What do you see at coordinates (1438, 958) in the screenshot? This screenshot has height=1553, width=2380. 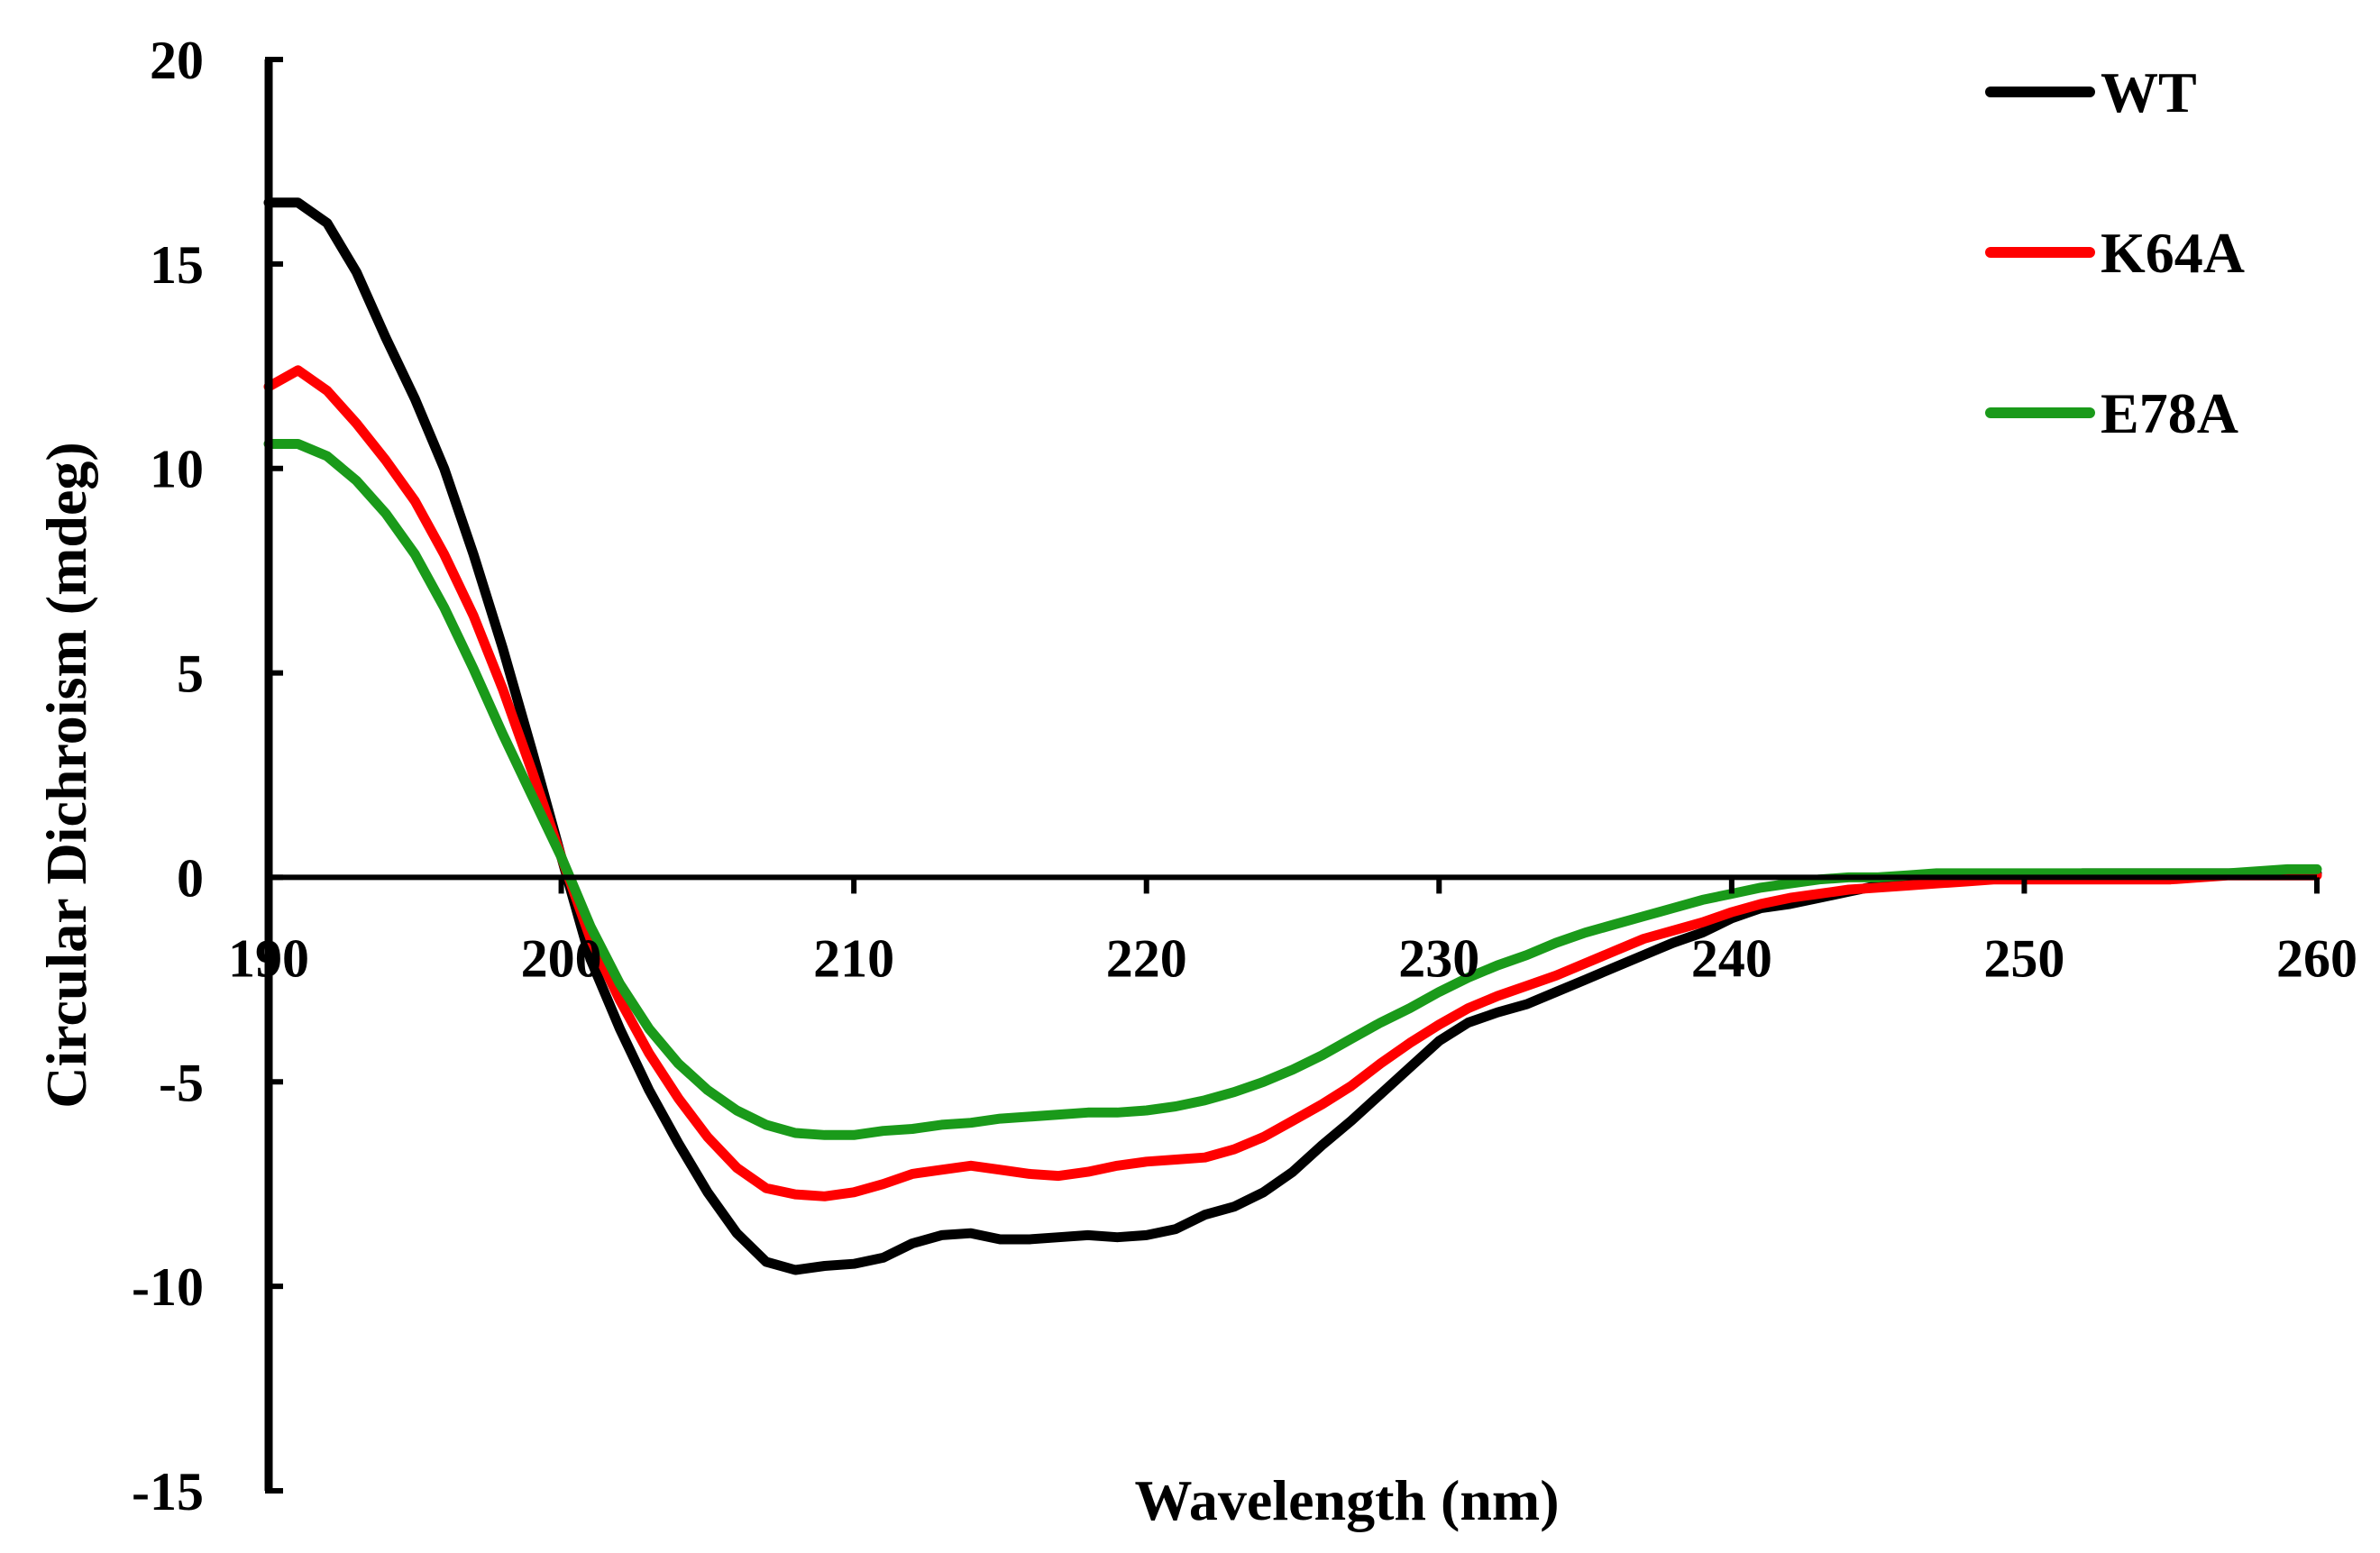 I see `x-tick-label: 230` at bounding box center [1438, 958].